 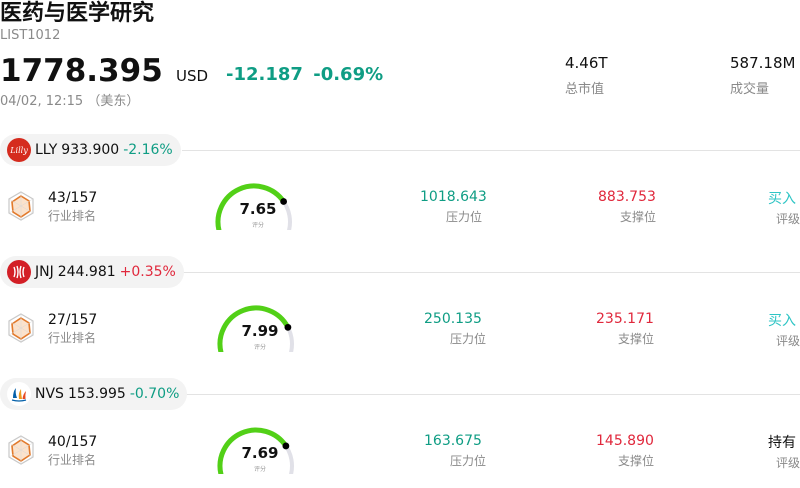 What do you see at coordinates (348, 74) in the screenshot?
I see `index-change-pct: -0.69%` at bounding box center [348, 74].